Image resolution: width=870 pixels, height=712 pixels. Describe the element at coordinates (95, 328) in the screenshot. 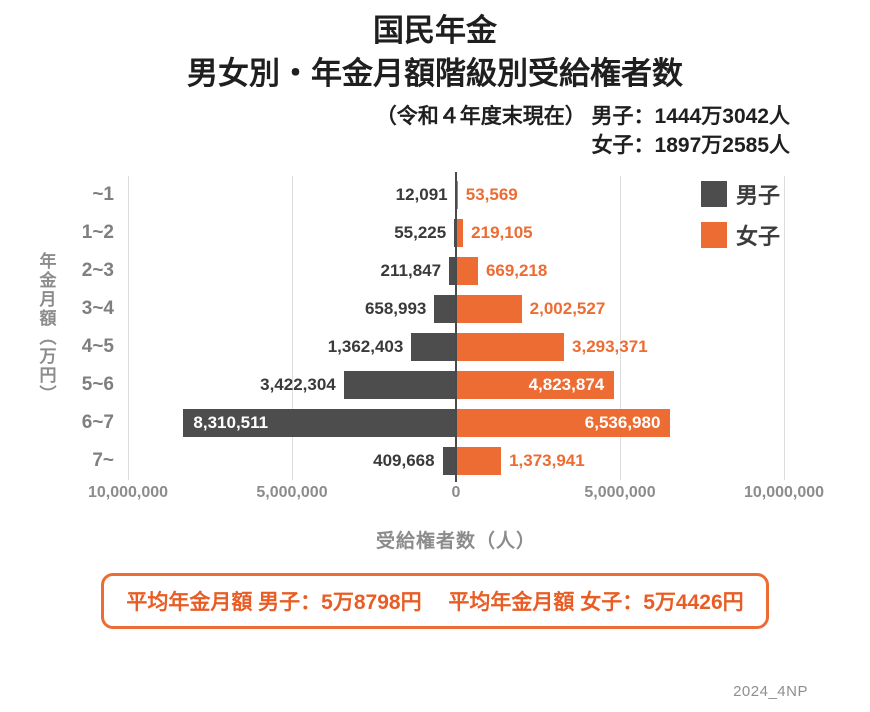

I see `category-axis: ~1 1~2 2~3 3~4 4~5 5~6 6~7 7~` at that location.